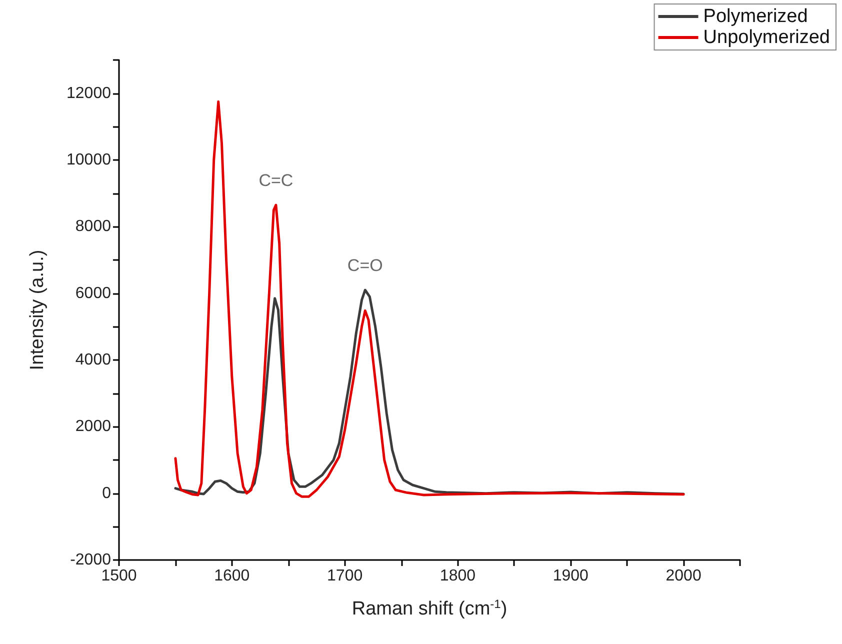 The height and width of the screenshot is (644, 842). Describe the element at coordinates (276, 180) in the screenshot. I see `annotation: C=C` at that location.